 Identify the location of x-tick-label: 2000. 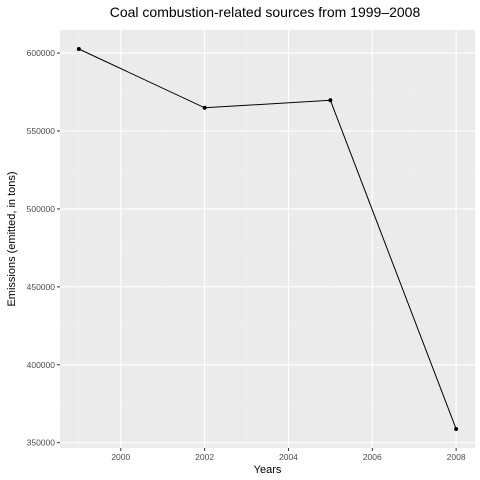
(120, 457).